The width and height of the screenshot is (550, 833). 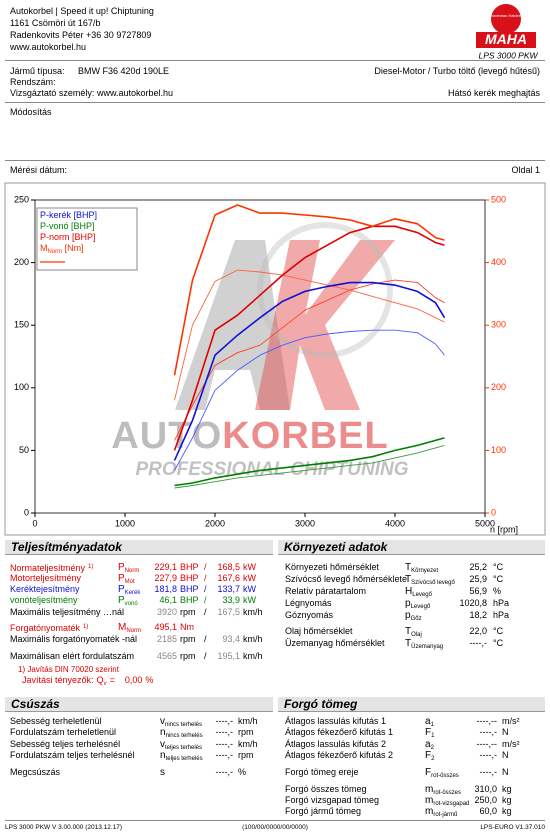 I want to click on legend-name: P-norm [BHP], so click(x=68, y=237).